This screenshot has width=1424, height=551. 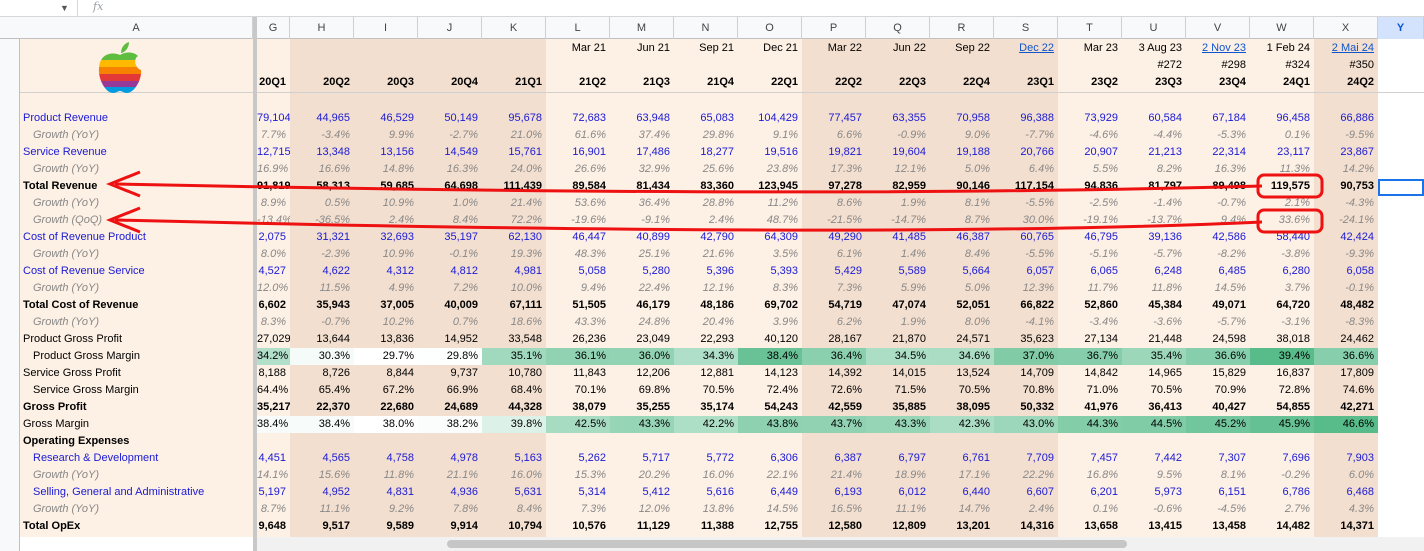 What do you see at coordinates (522, 186) in the screenshot?
I see `table-cell: 111,439` at bounding box center [522, 186].